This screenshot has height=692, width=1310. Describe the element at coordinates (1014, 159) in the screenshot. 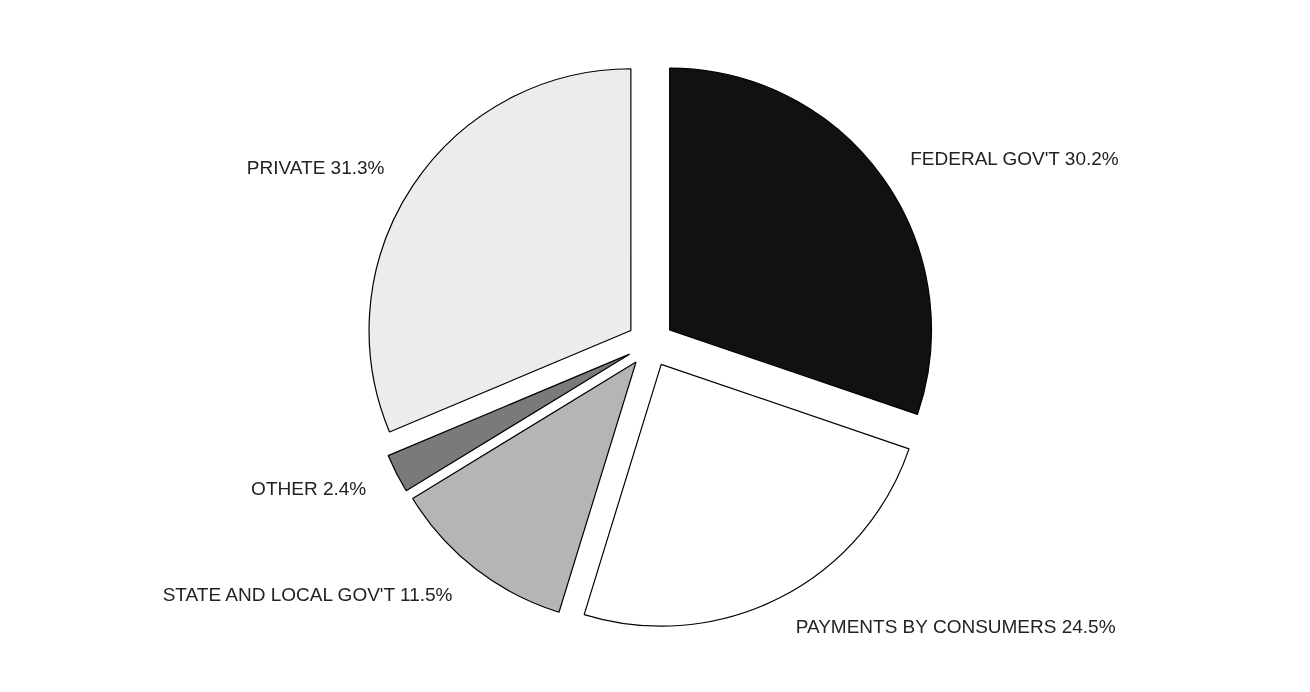

I see `slice-label: FEDERAL GOV'T 30.2%` at that location.